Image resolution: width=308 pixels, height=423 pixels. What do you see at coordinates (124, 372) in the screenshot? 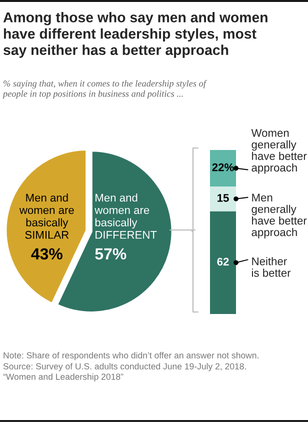
I see `source-note: Source: Survey of U.S. adults conducted June 19-July 2, 2018. “Women and Leadership 2018”` at bounding box center [124, 372].